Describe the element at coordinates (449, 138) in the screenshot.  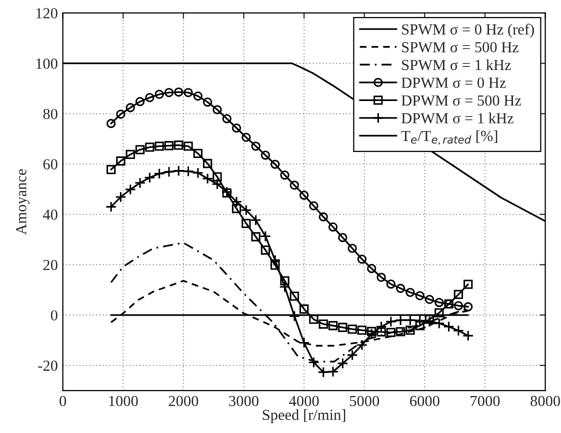
I see `legend-label: T$_{e}$/T$_{e,rated}$ [%]` at that location.